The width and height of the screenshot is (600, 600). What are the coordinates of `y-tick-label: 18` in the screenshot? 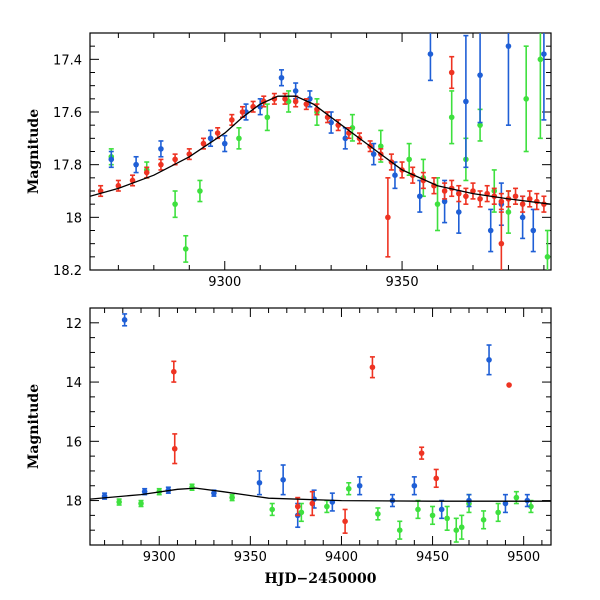 It's located at (73, 218).